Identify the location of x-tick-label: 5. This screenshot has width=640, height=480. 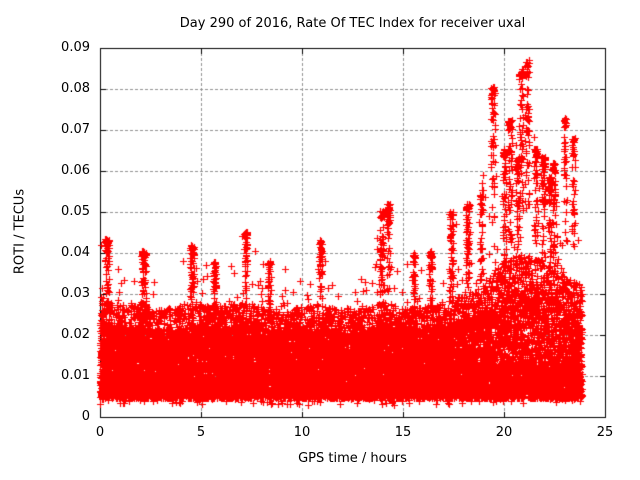
(201, 432).